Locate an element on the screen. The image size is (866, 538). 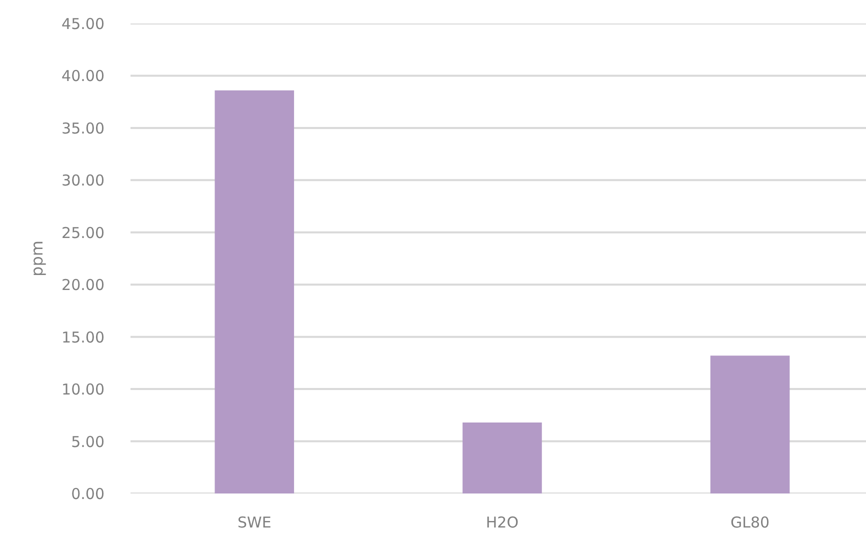
y-tick-label: 10.00 is located at coordinates (83, 389).